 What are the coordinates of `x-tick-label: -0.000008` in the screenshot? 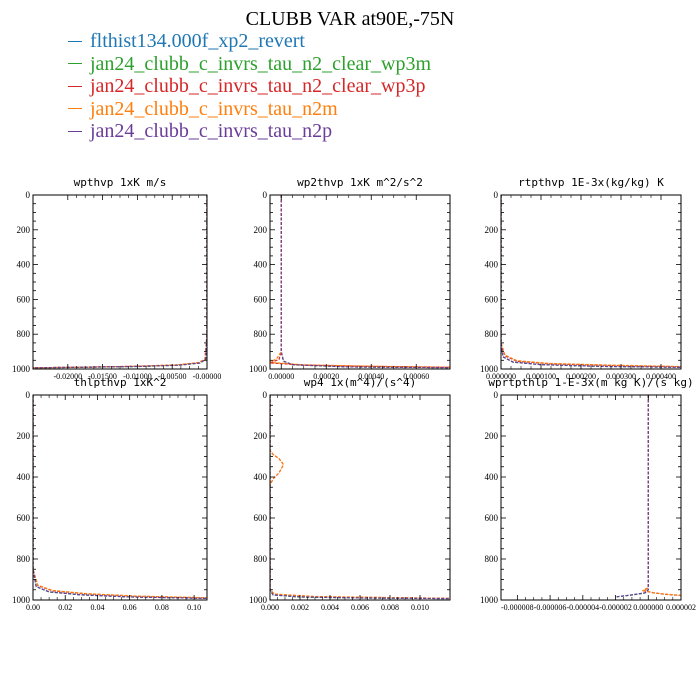 It's located at (517, 607).